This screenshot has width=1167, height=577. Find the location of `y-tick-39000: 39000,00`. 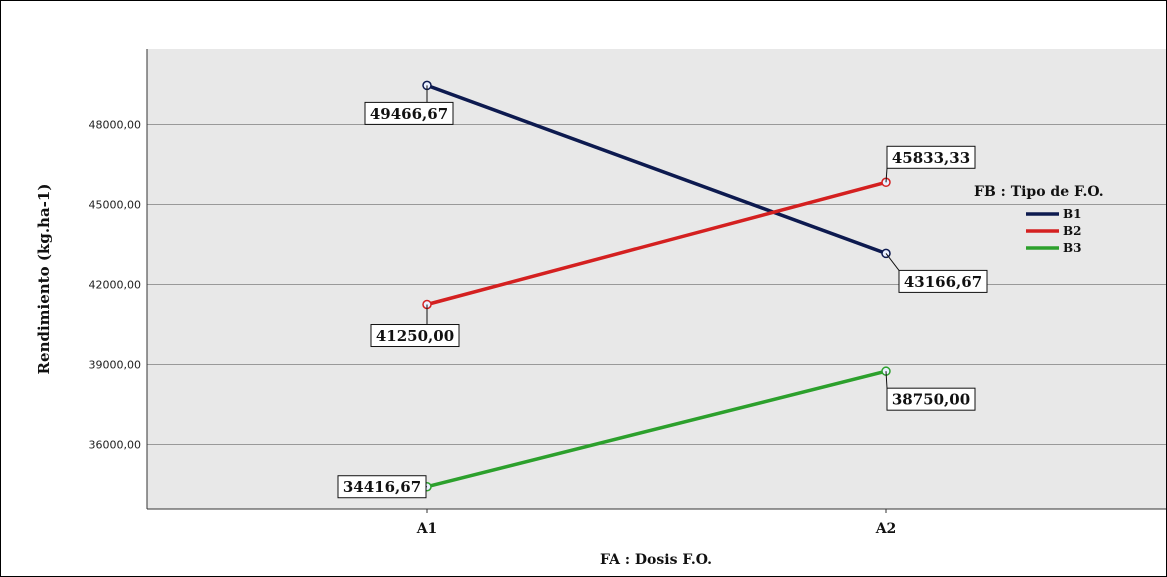

y-tick-39000: 39000,00 is located at coordinates (115, 365).